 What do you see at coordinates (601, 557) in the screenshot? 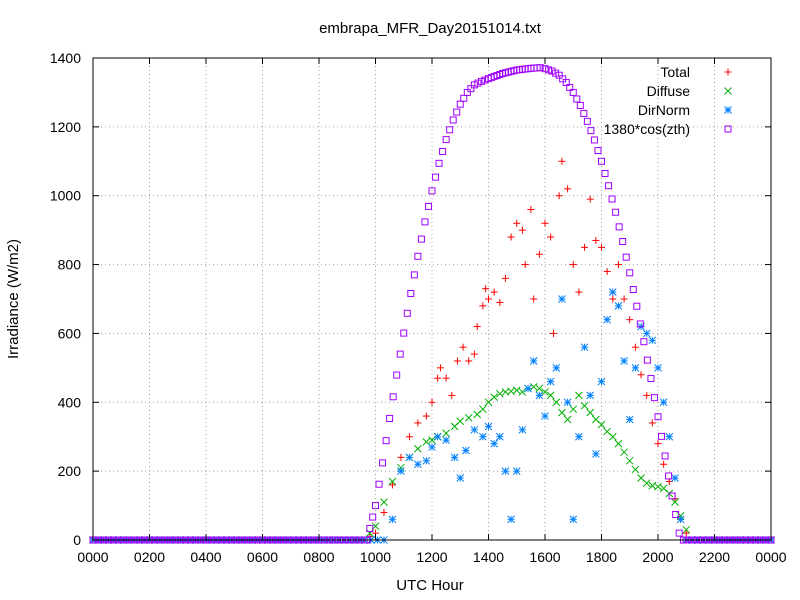
I see `x-tick-label: 1800` at bounding box center [601, 557].